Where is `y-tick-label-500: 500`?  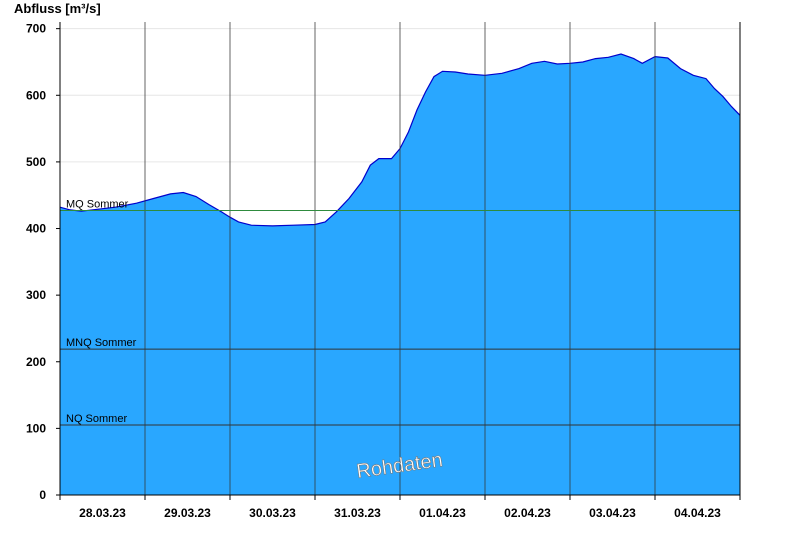 y-tick-label-500: 500 is located at coordinates (36, 162).